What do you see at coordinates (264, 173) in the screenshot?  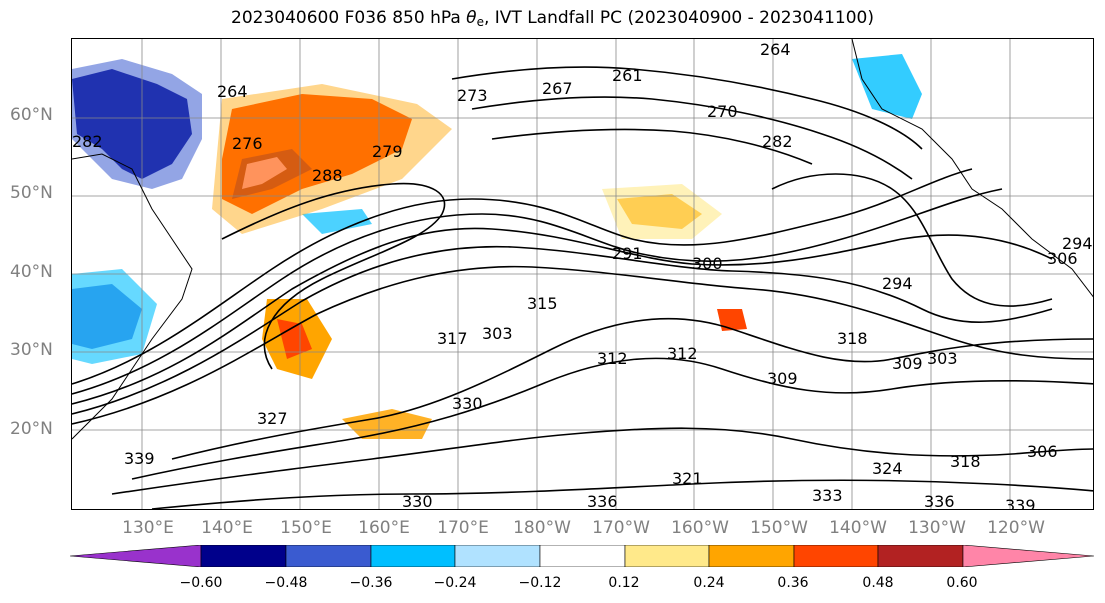 I see `positive-region-kamchatka-peak` at bounding box center [264, 173].